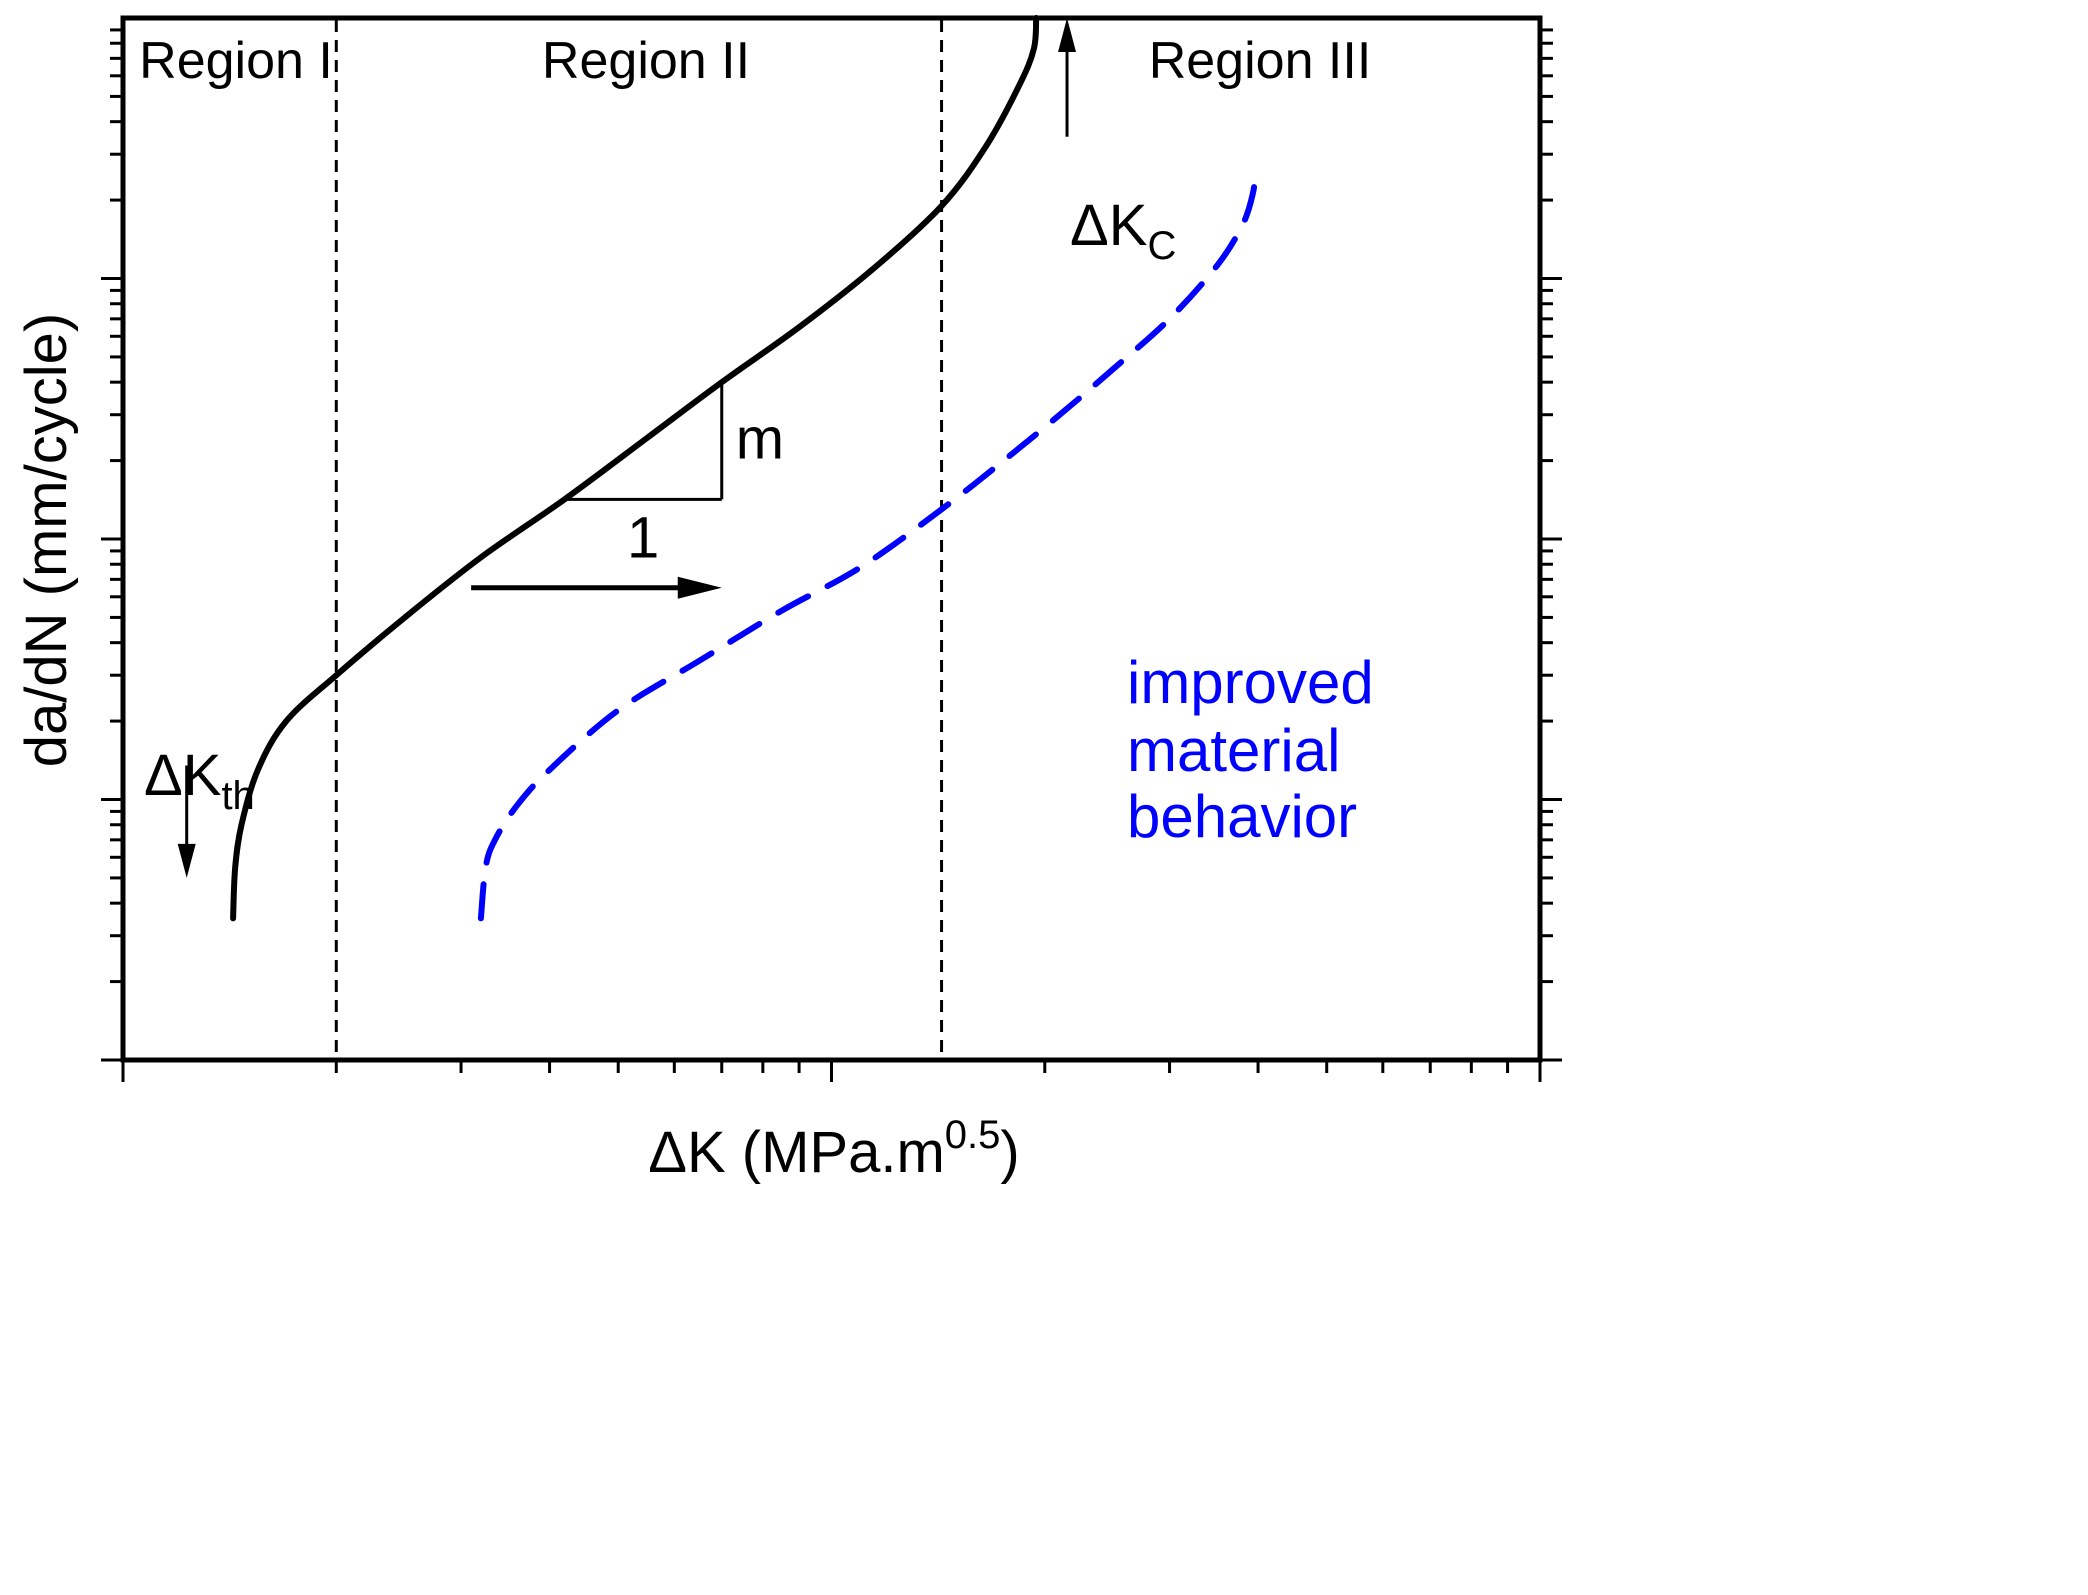 Image resolution: width=2088 pixels, height=1595 pixels. What do you see at coordinates (643, 537) in the screenshot?
I see `slope-run-label: 1` at bounding box center [643, 537].